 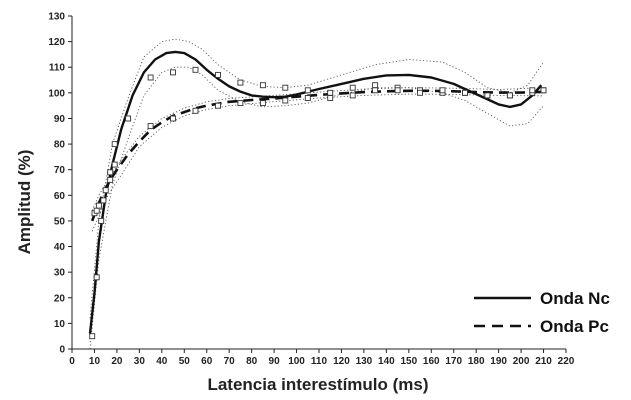 What do you see at coordinates (60, 170) in the screenshot?
I see `y-tick-label: 70` at bounding box center [60, 170].